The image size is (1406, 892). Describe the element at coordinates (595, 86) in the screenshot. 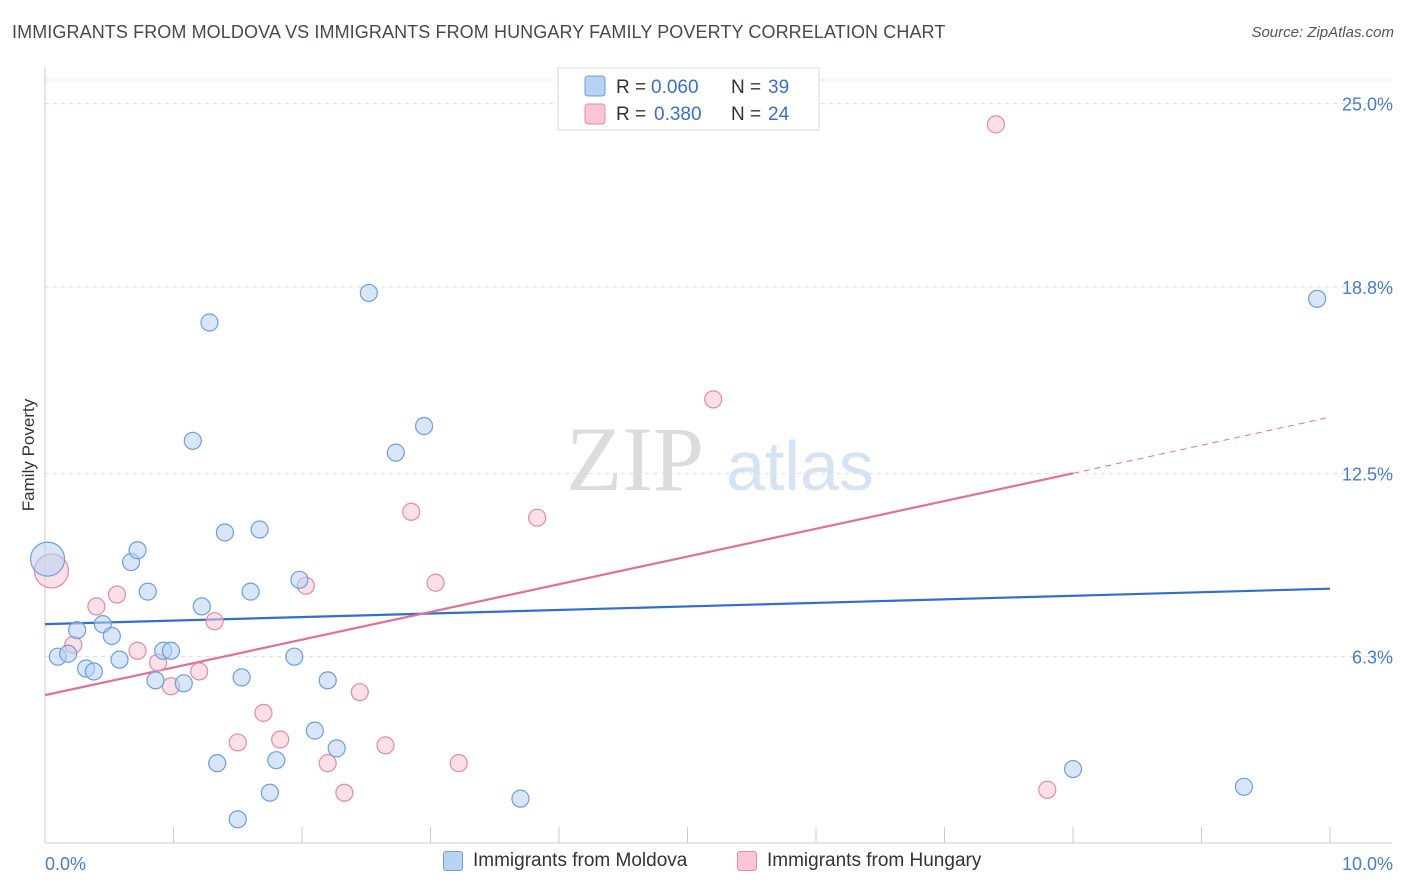

I see `legend-swatch-moldova` at that location.